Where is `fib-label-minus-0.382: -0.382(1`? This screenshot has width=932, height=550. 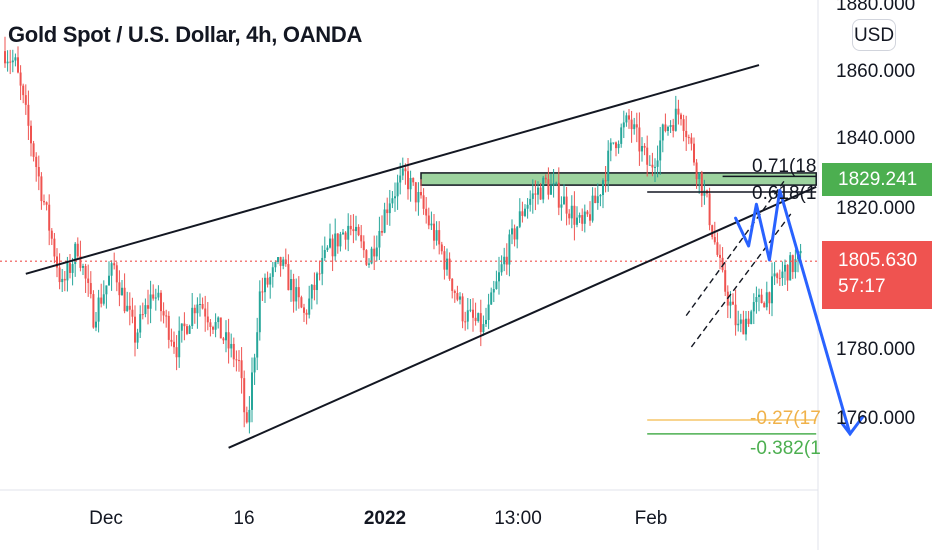 fib-label-minus-0.382: -0.382(1 is located at coordinates (785, 448).